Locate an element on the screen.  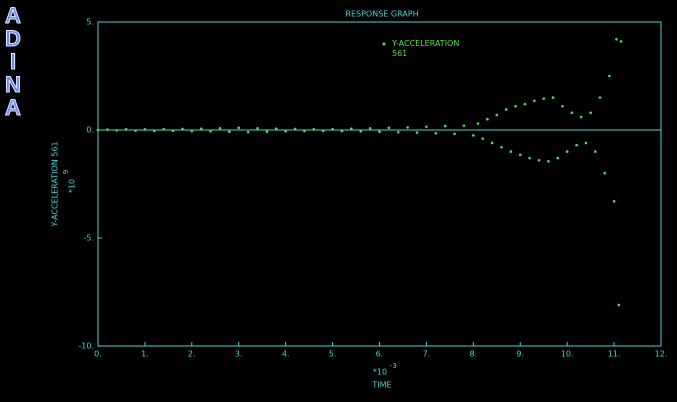
x-tick-label: 10. is located at coordinates (567, 354).